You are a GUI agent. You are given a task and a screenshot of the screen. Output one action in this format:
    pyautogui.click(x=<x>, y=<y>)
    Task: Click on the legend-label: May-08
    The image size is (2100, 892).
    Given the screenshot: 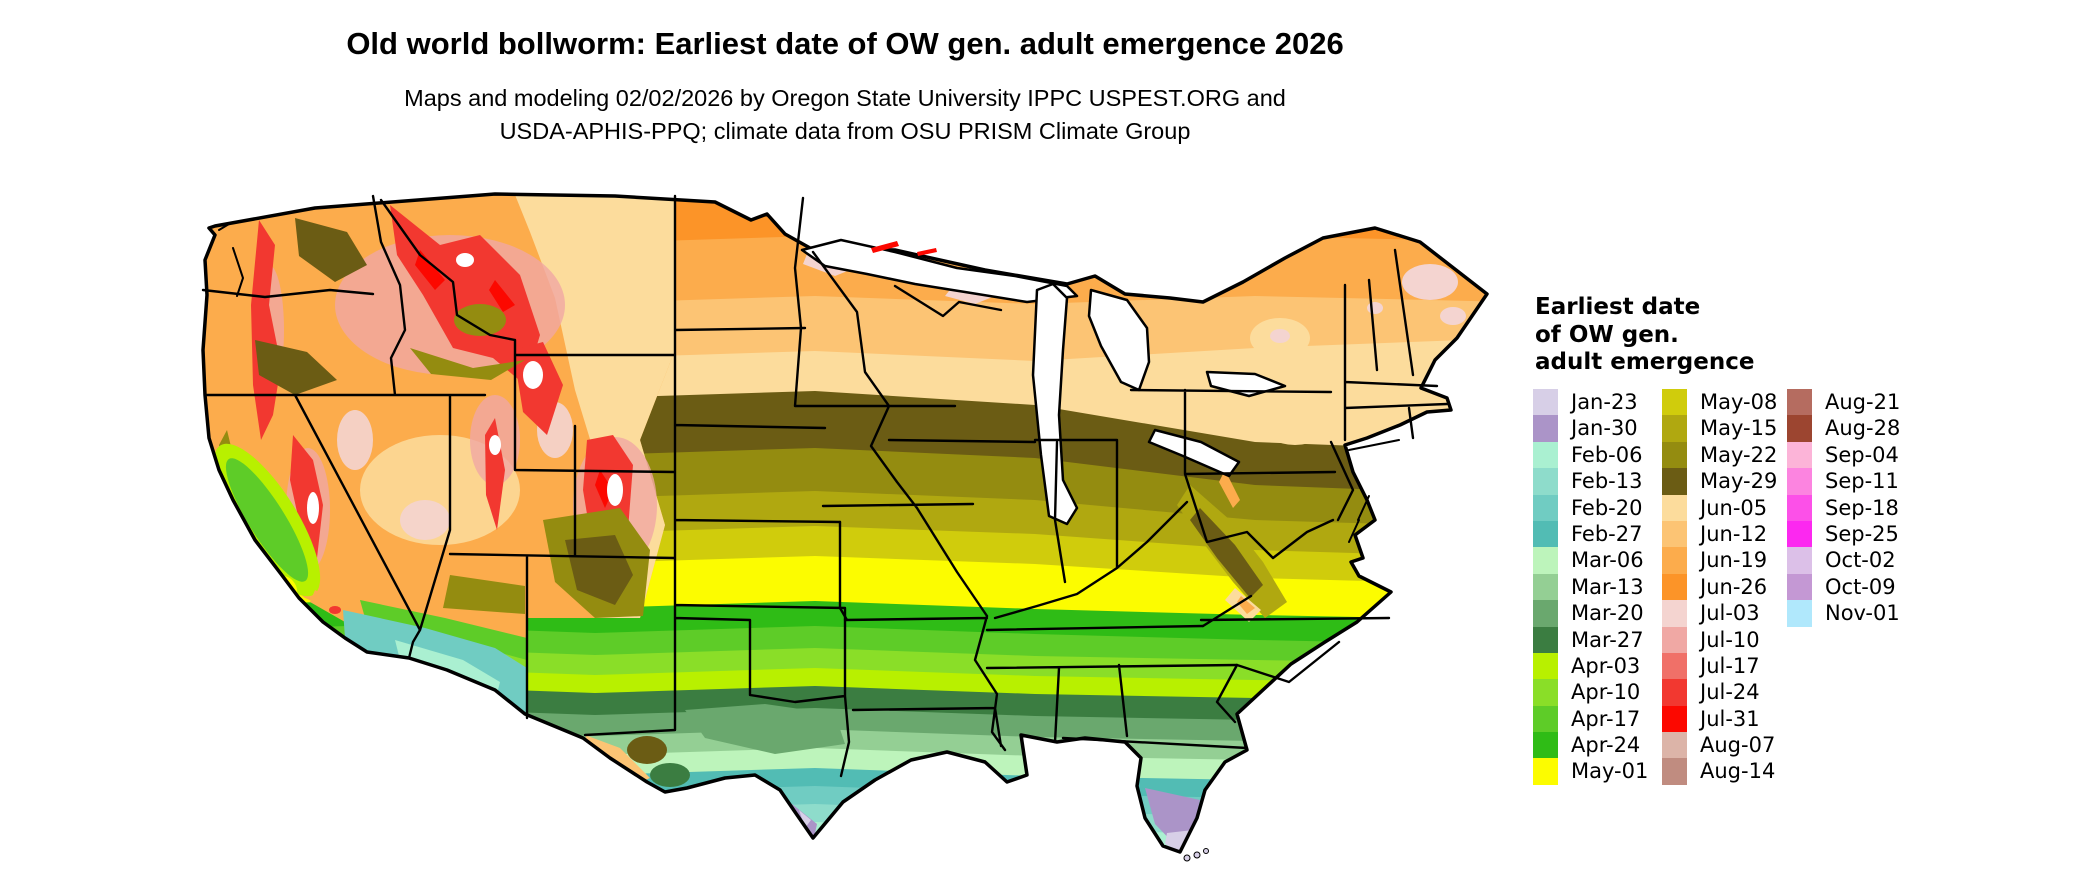 What is the action you would take?
    pyautogui.click(x=1739, y=402)
    